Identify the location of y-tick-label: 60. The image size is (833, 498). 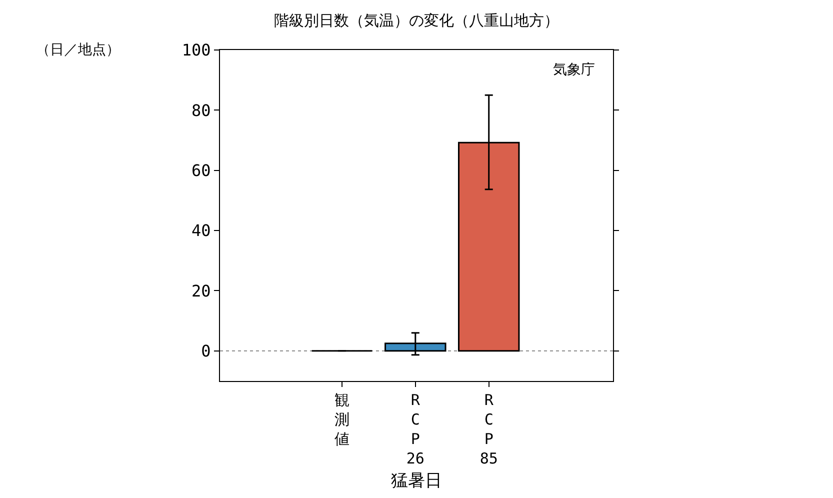
(201, 170).